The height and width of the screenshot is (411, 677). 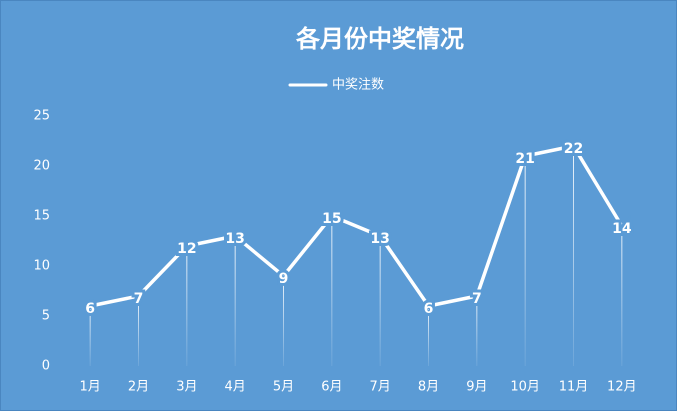 I want to click on y-tick-label: 25, so click(x=41, y=116).